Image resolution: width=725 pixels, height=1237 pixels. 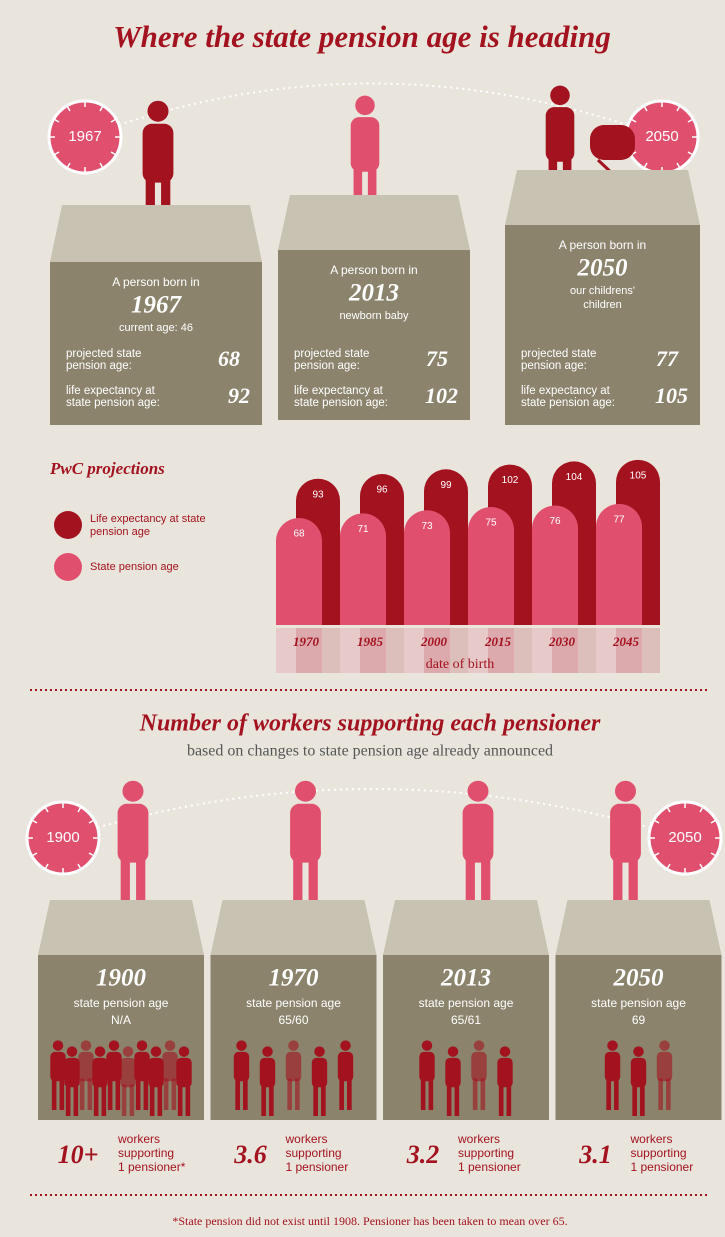 I want to click on count-text: 1 pensioner, so click(x=662, y=1167).